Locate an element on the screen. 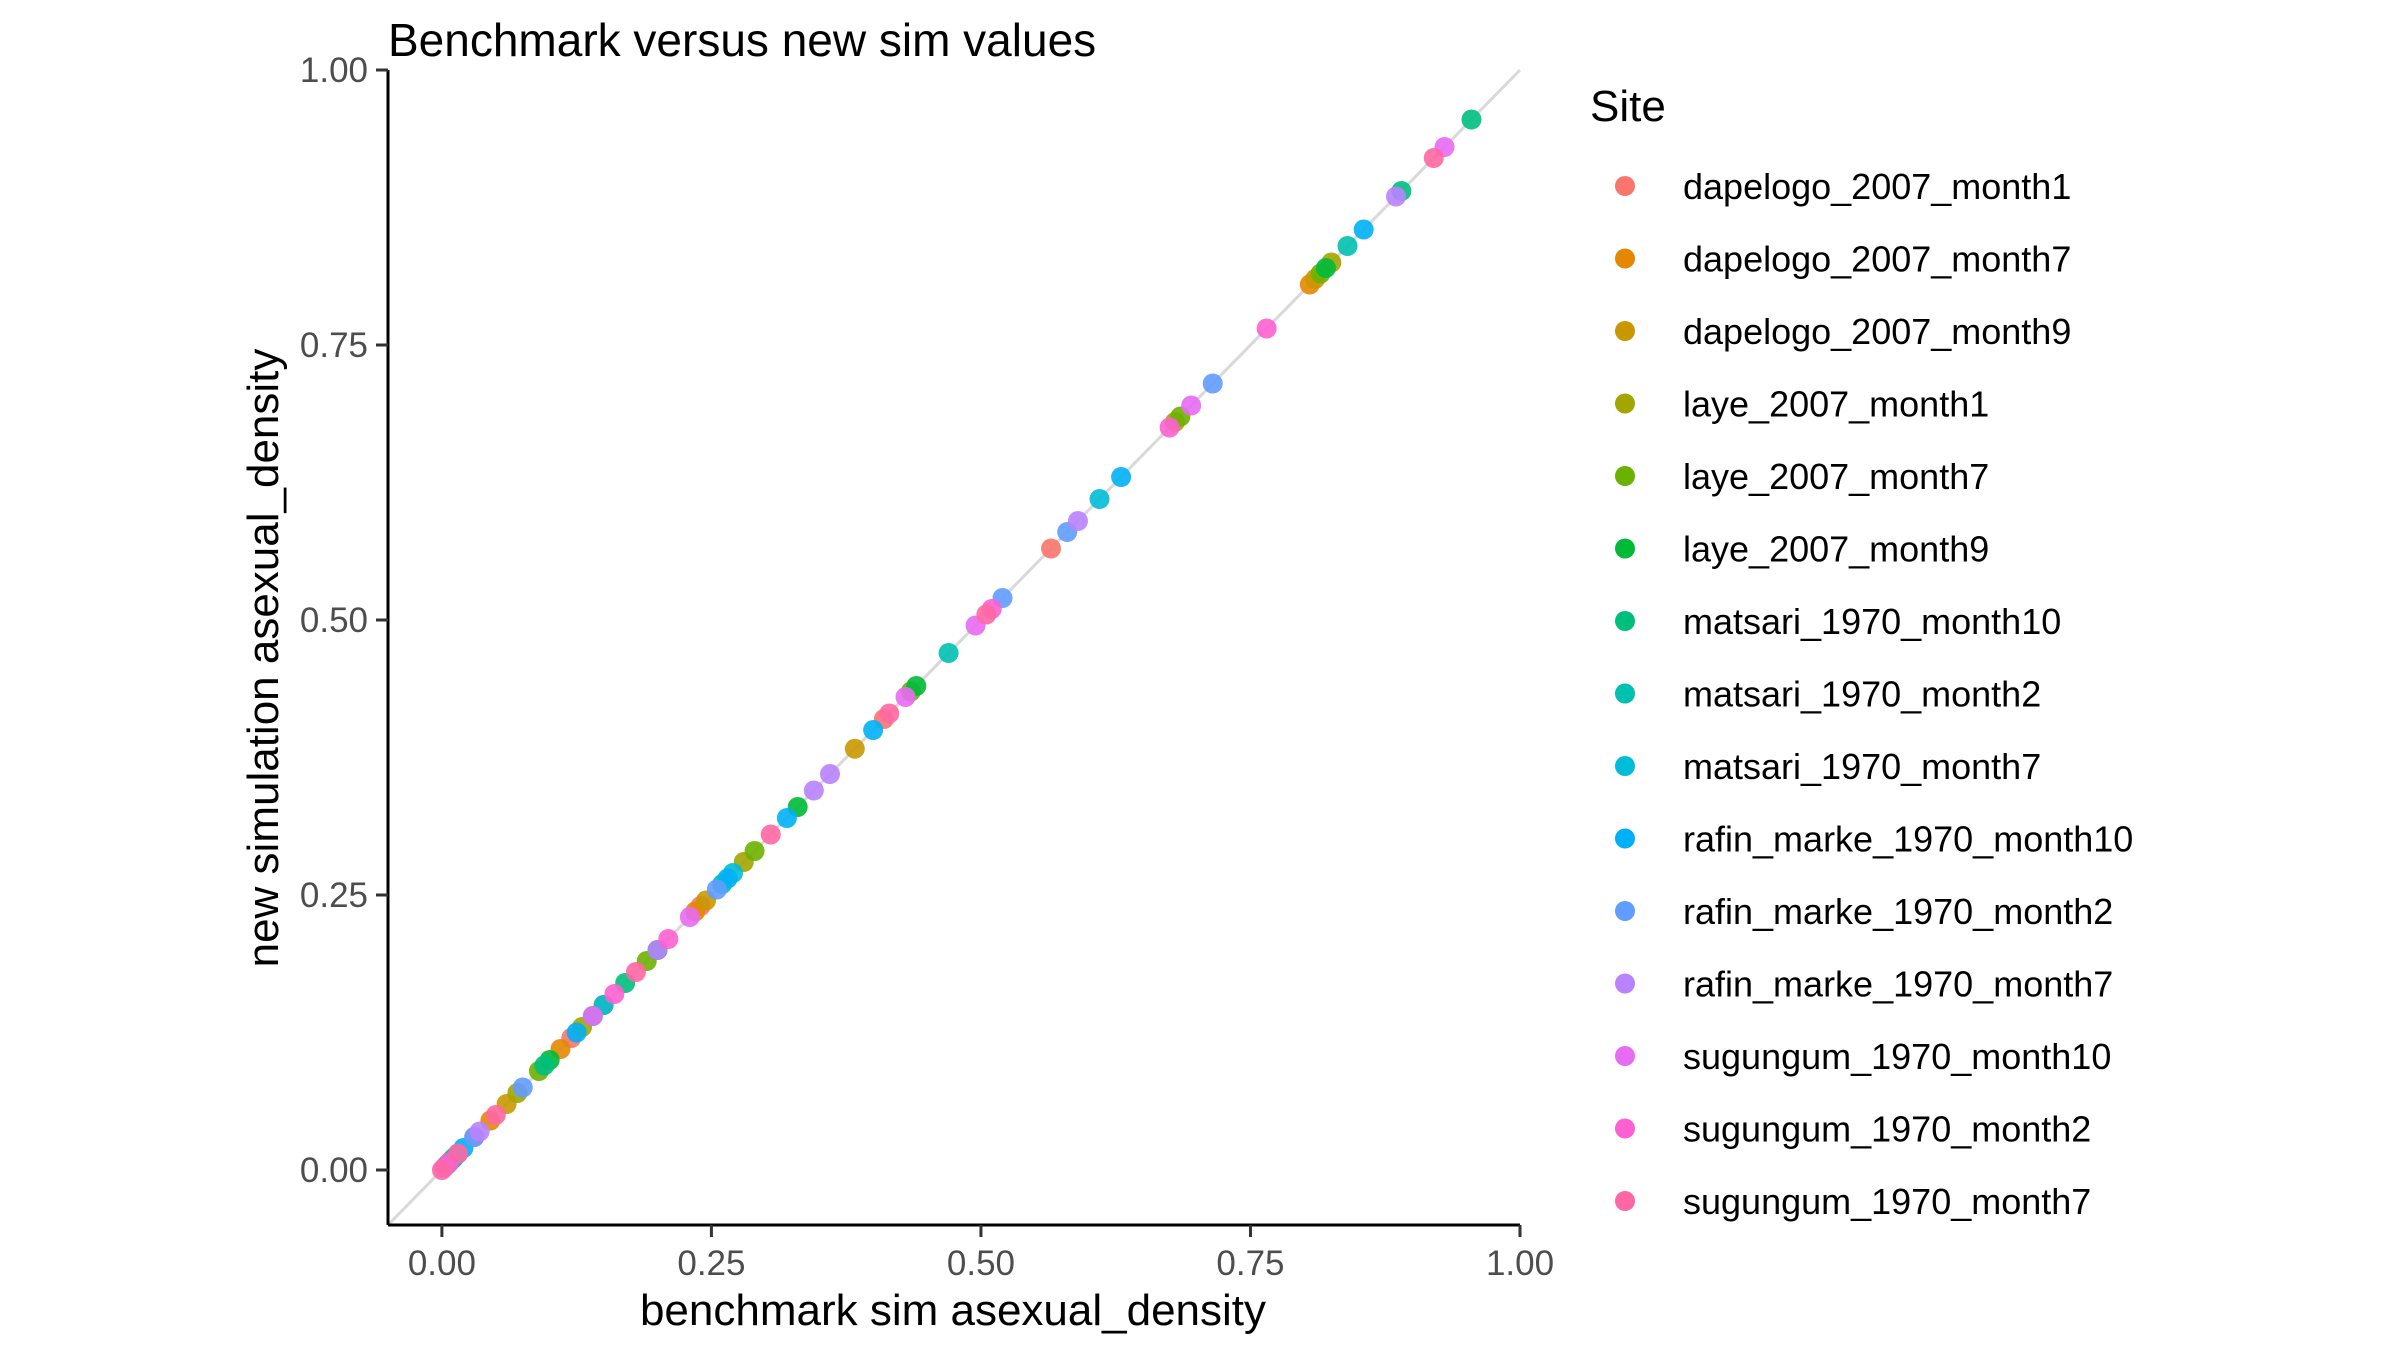  x-tick-label: 0.25 is located at coordinates (711, 1263).